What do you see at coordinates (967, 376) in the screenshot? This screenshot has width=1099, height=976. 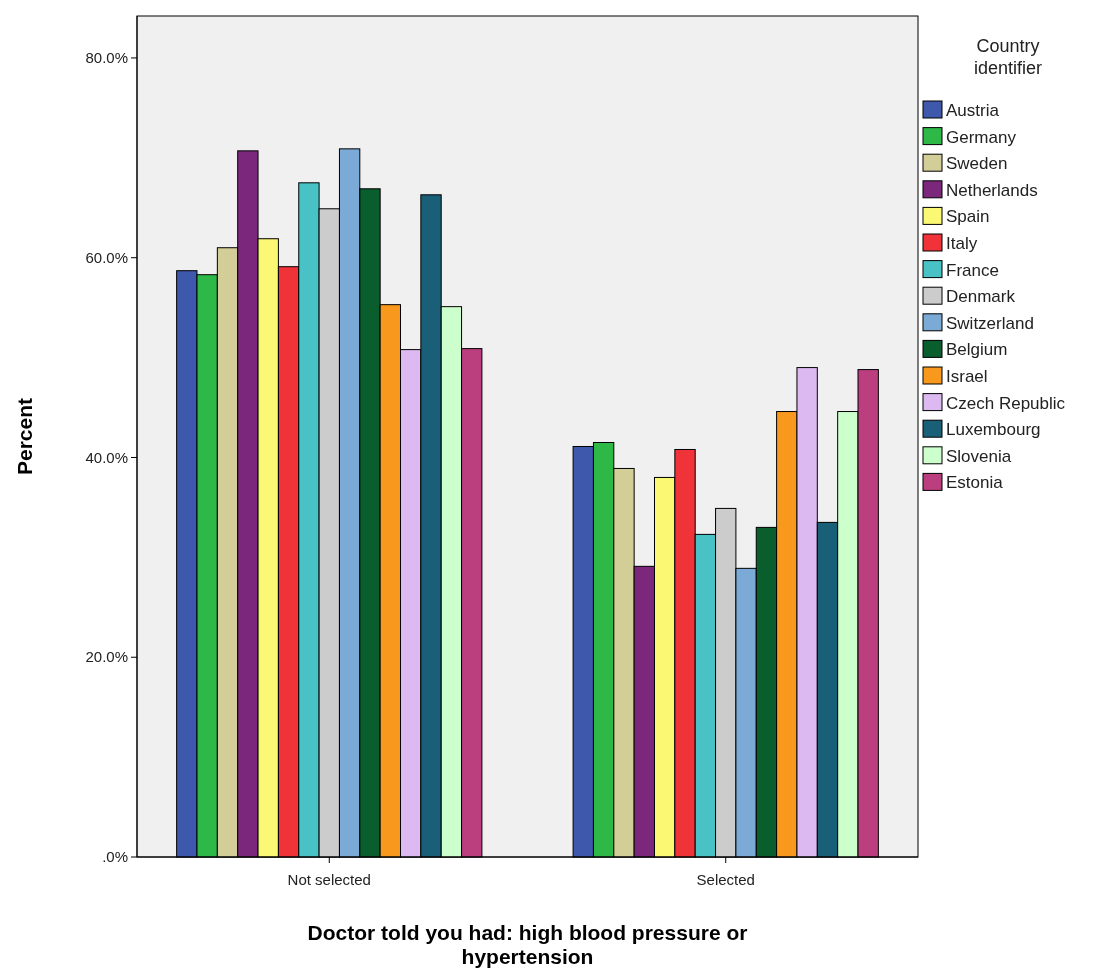 I see `legend-label: Israel` at bounding box center [967, 376].